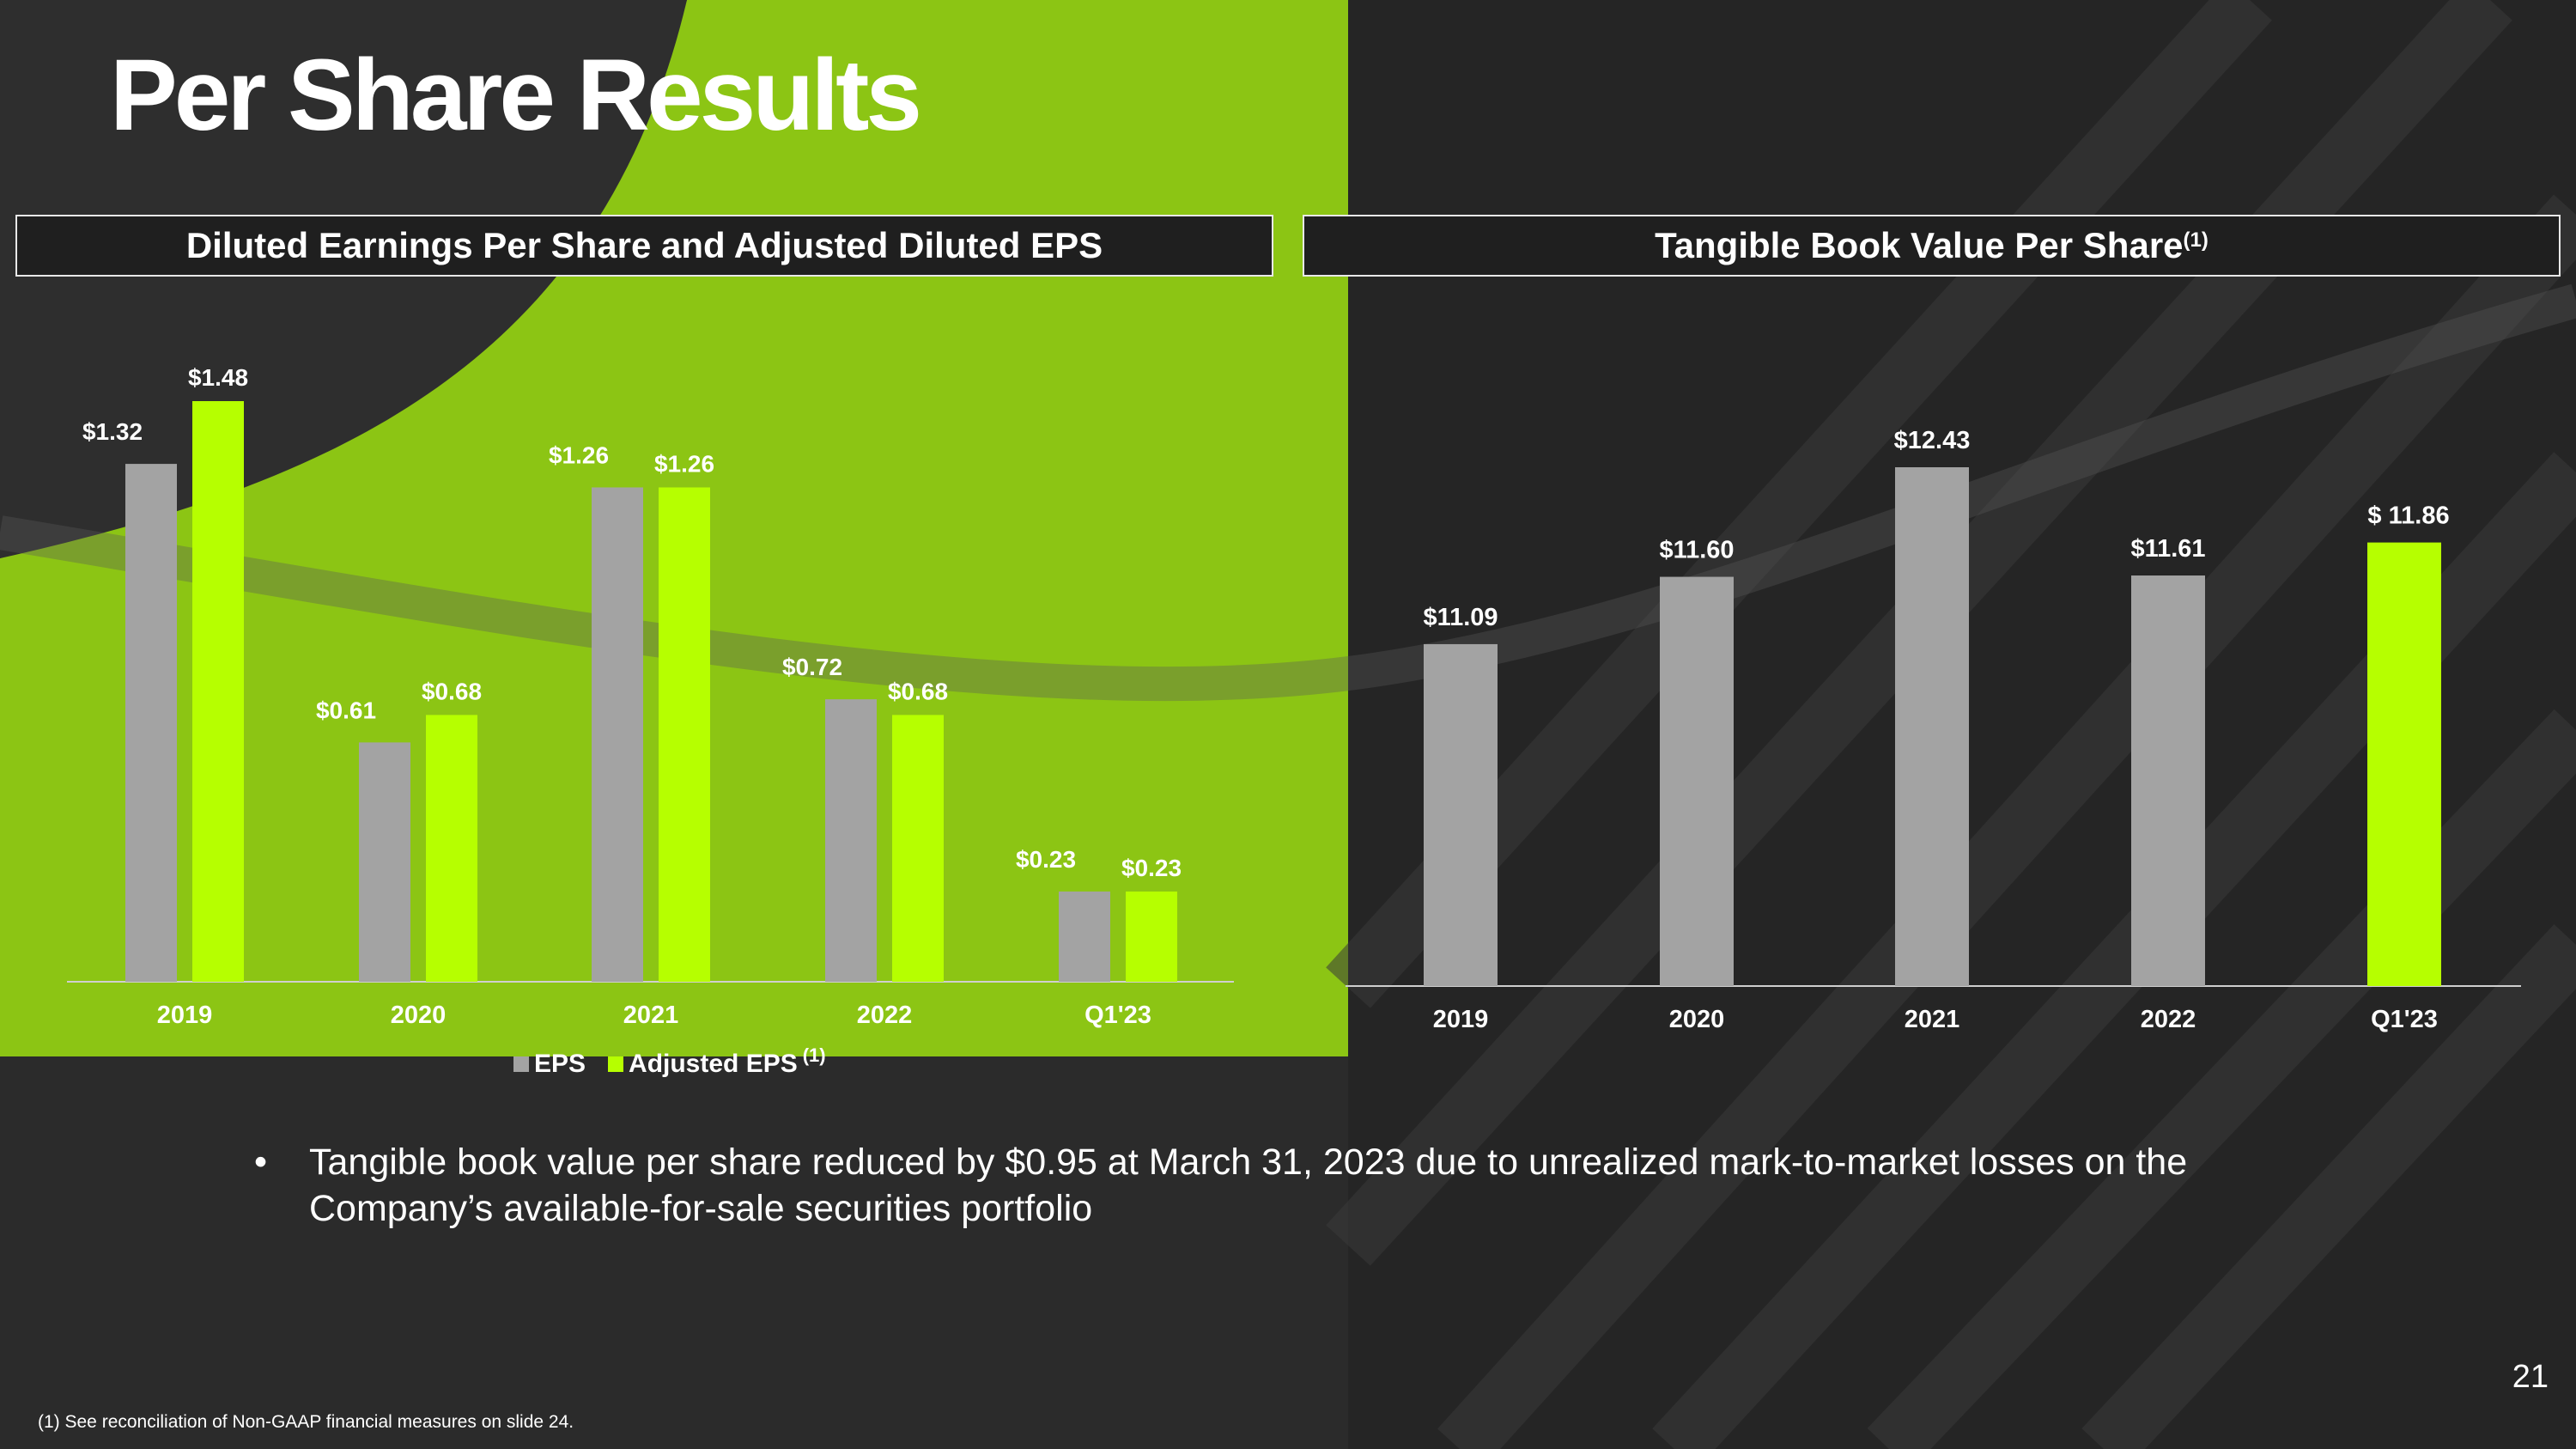  What do you see at coordinates (713, 1064) in the screenshot?
I see `legend-label-adjusted: Adjusted EPS` at bounding box center [713, 1064].